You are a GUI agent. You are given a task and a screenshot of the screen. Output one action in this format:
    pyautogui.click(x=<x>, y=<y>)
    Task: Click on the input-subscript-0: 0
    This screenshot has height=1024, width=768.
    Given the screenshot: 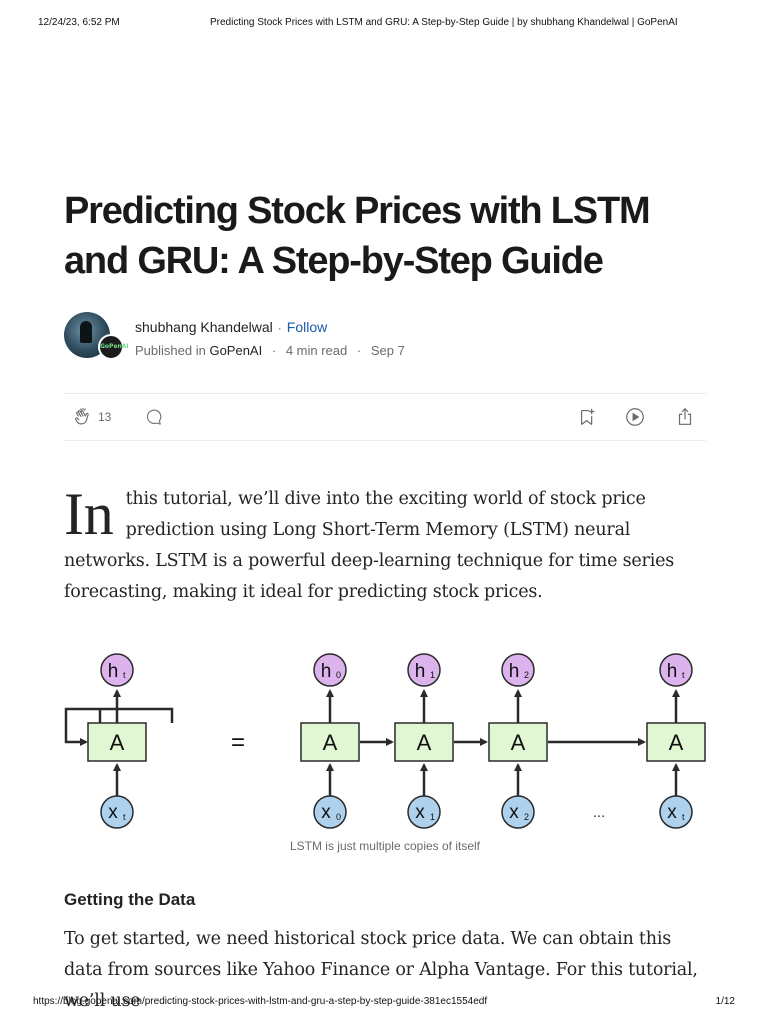 What is the action you would take?
    pyautogui.click(x=338, y=817)
    